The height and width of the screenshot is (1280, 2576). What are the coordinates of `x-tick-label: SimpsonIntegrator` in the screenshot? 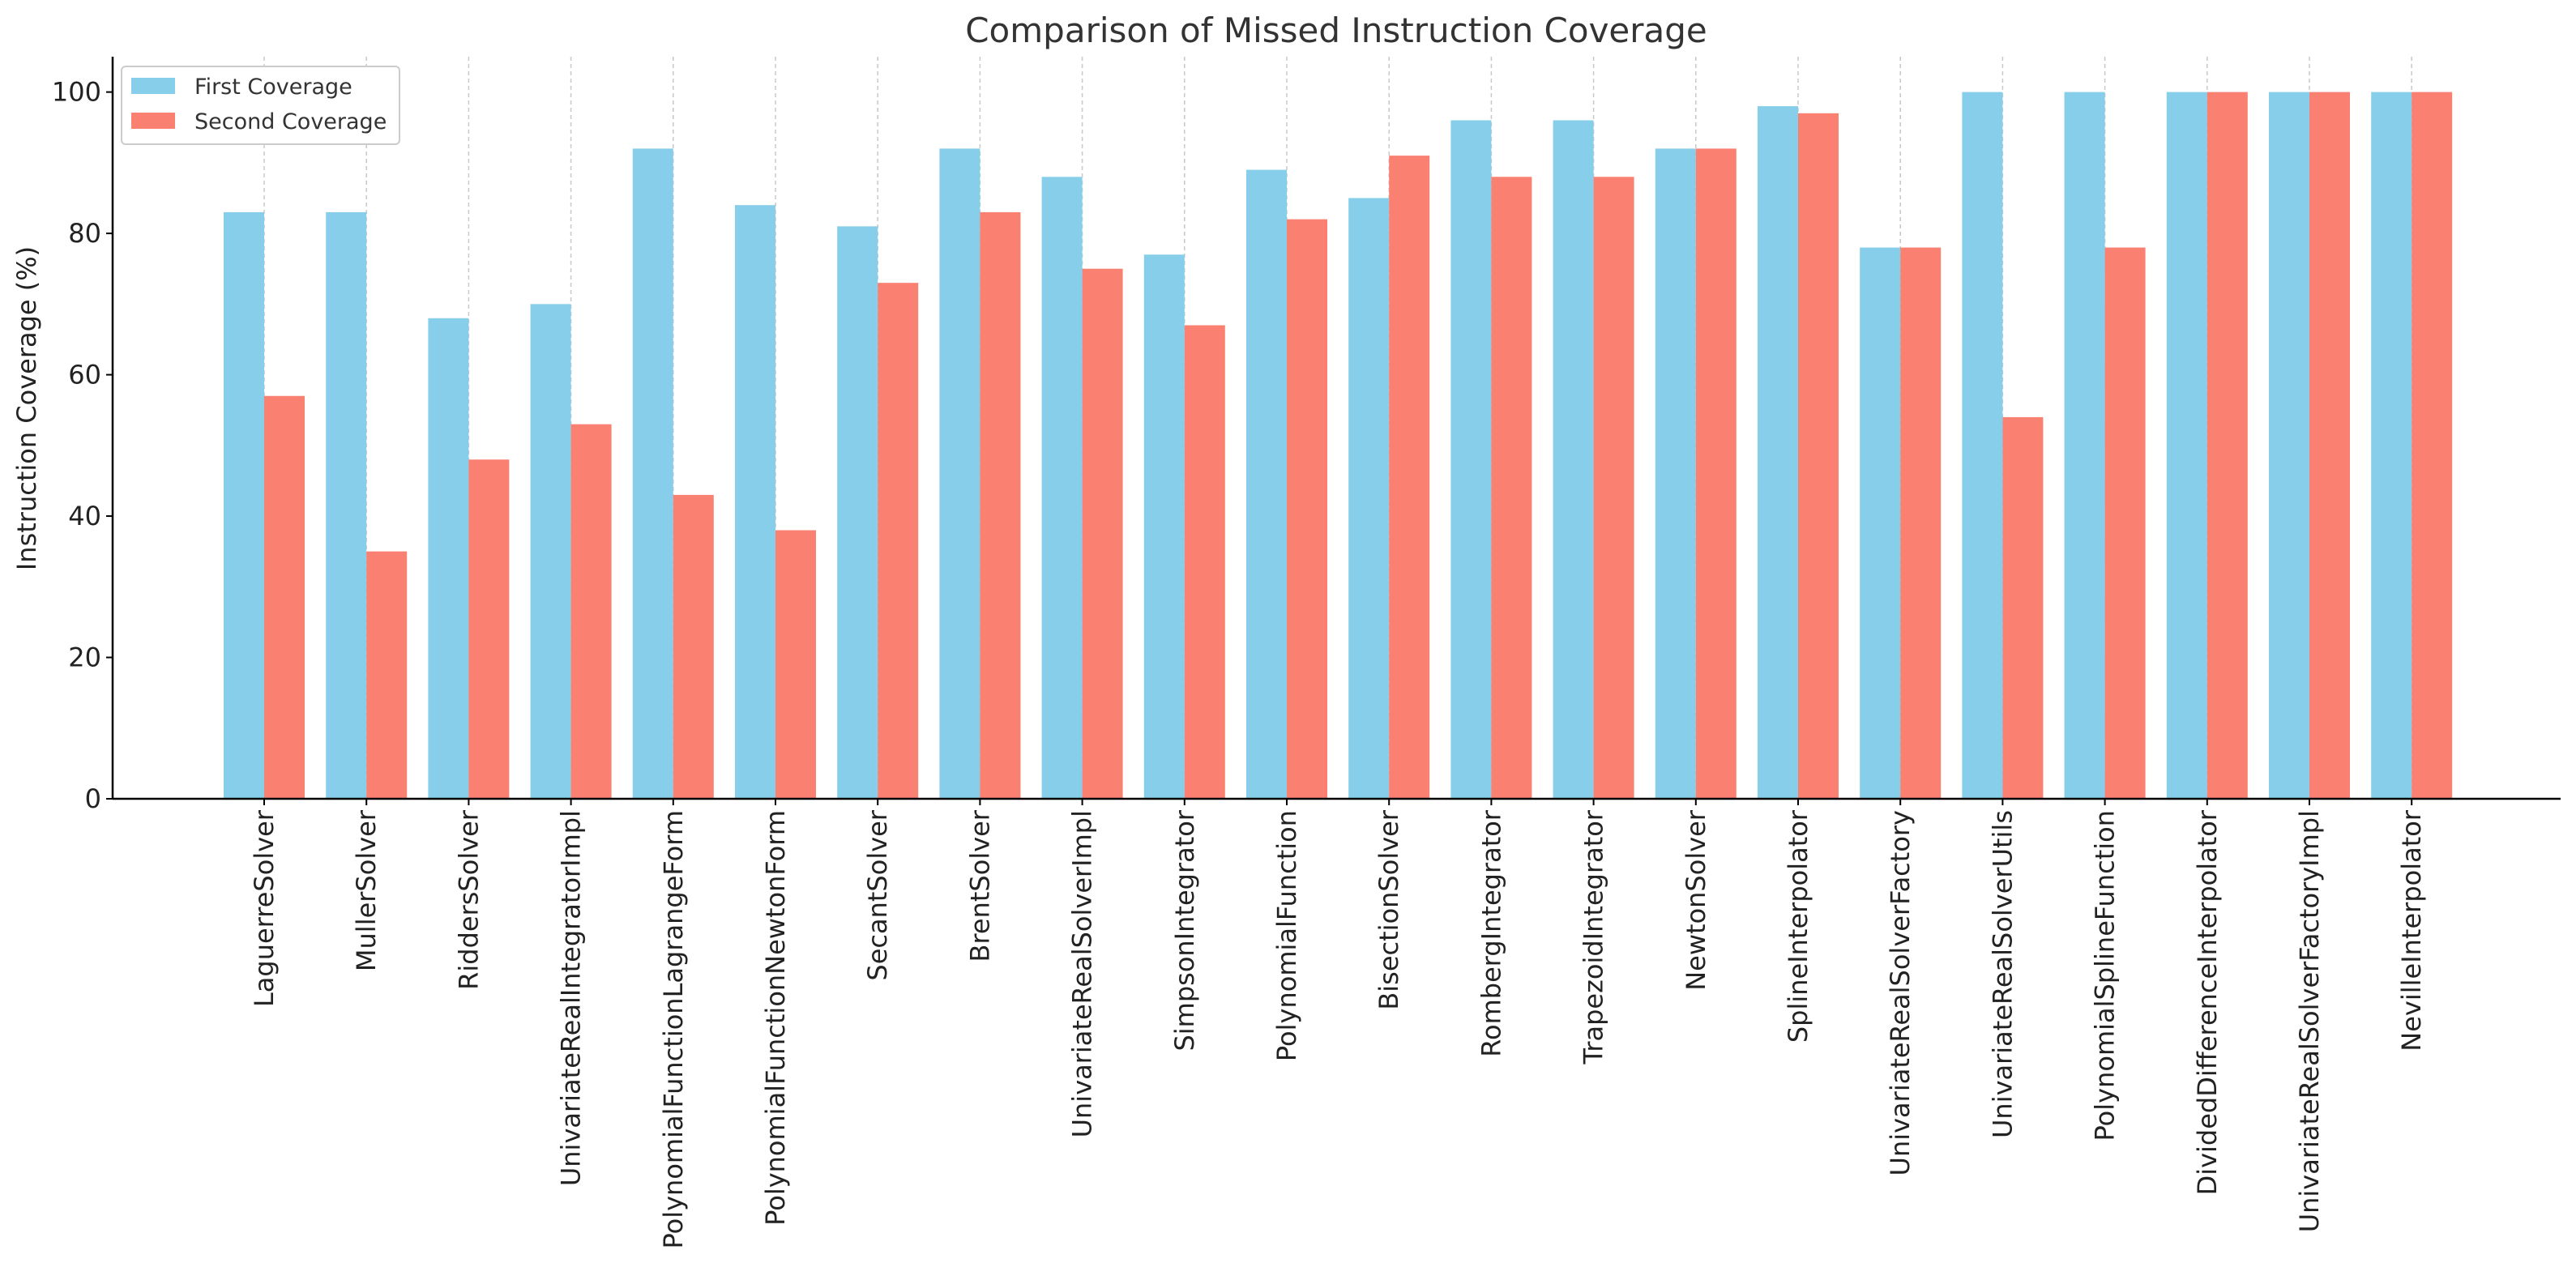 It's located at (1184, 930).